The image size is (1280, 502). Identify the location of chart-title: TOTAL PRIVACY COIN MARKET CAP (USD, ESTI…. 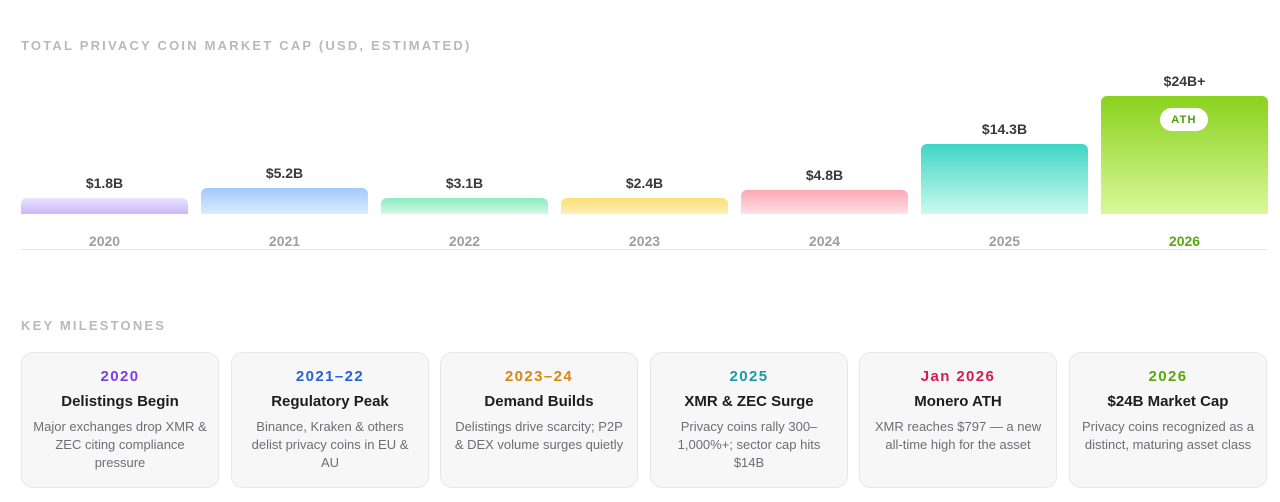
(246, 45).